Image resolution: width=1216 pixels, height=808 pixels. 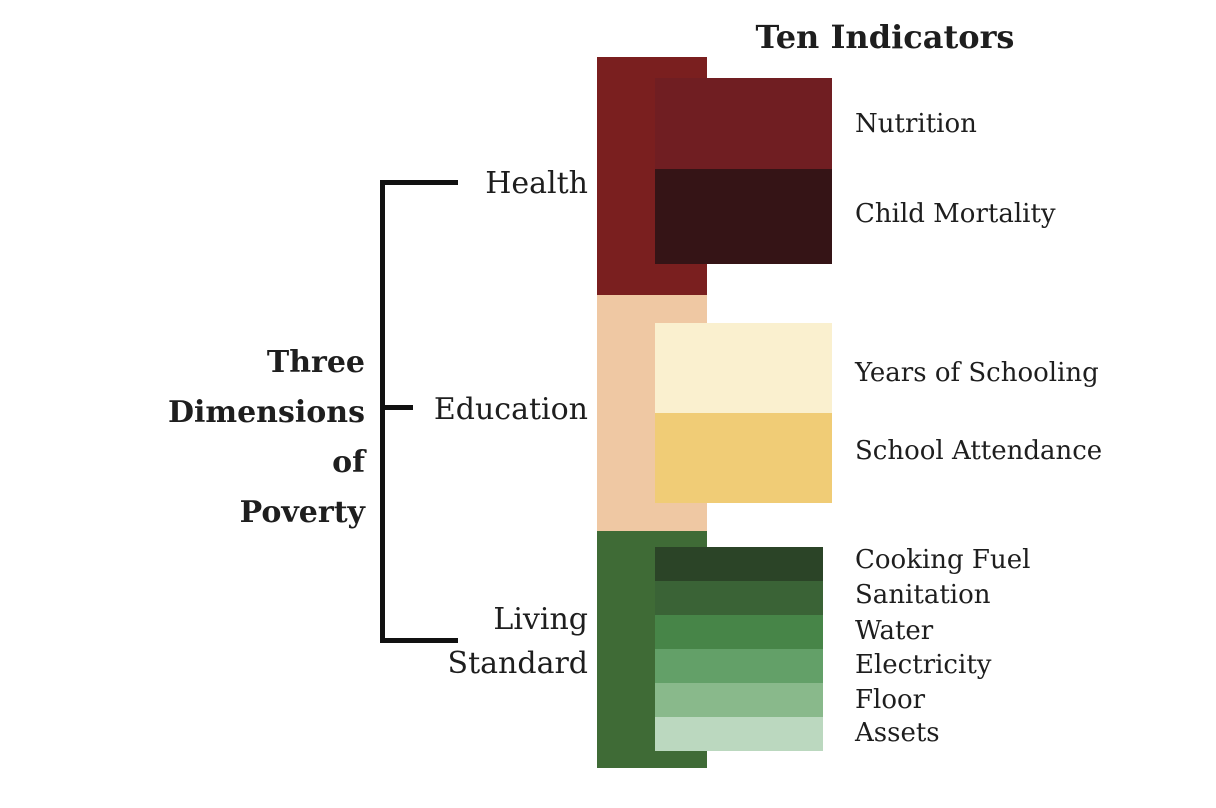 What do you see at coordinates (739, 598) in the screenshot?
I see `indicator-block-sanitation` at bounding box center [739, 598].